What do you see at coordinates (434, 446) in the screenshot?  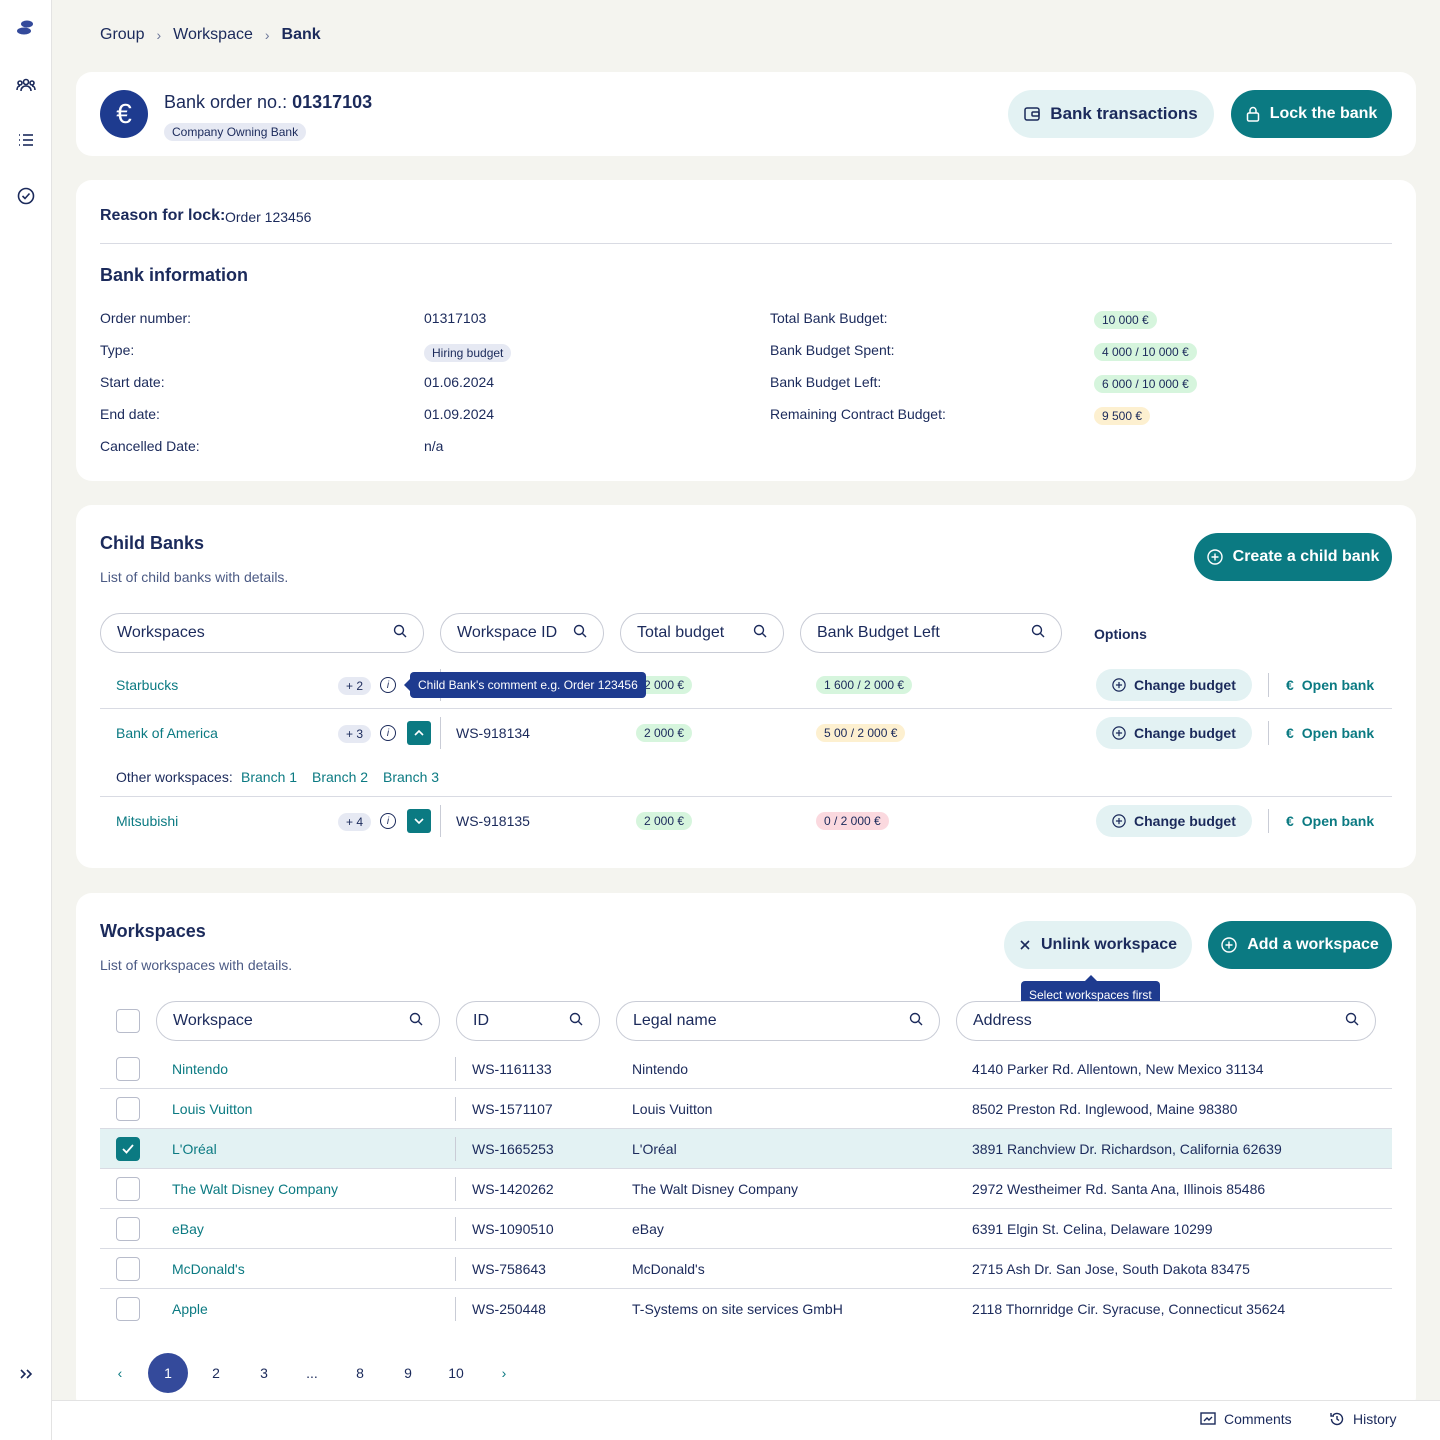 I see `info-value: n/a` at bounding box center [434, 446].